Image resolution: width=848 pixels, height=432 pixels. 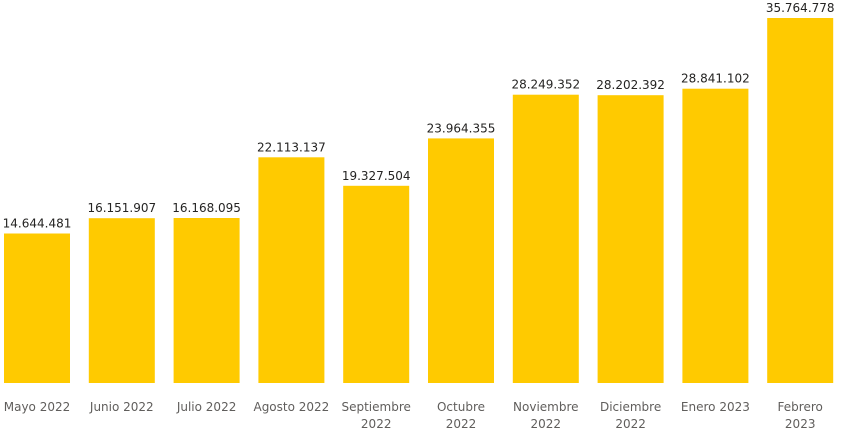 What do you see at coordinates (206, 208) in the screenshot?
I see `data-label-2: 16.168.095` at bounding box center [206, 208].